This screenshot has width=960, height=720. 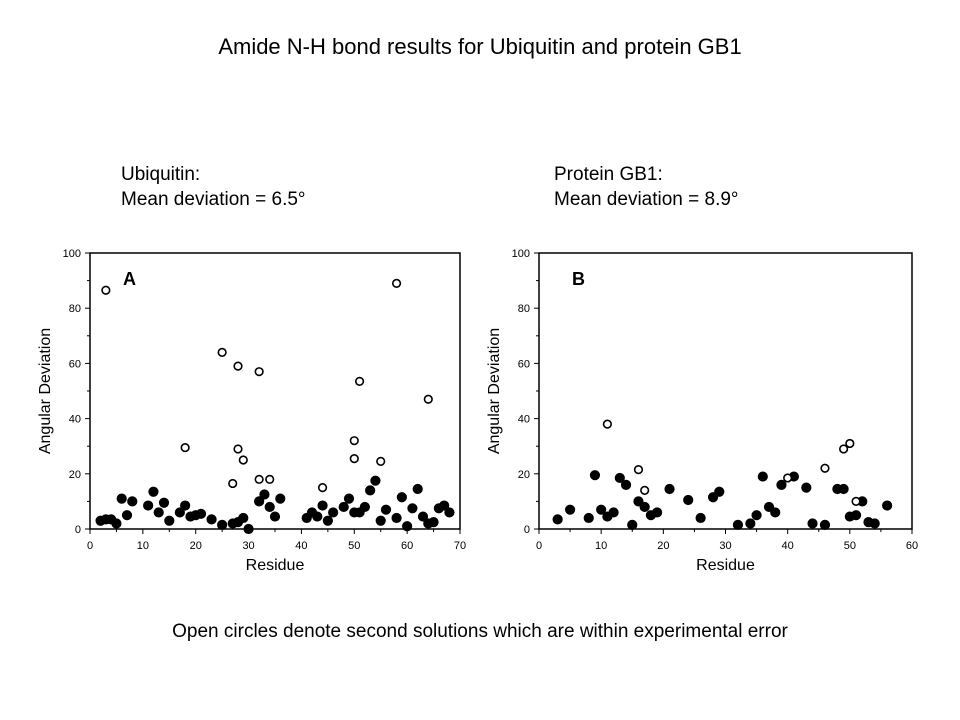 I want to click on panel-b-heading-line2: Mean deviation = 8.9°, so click(x=646, y=199).